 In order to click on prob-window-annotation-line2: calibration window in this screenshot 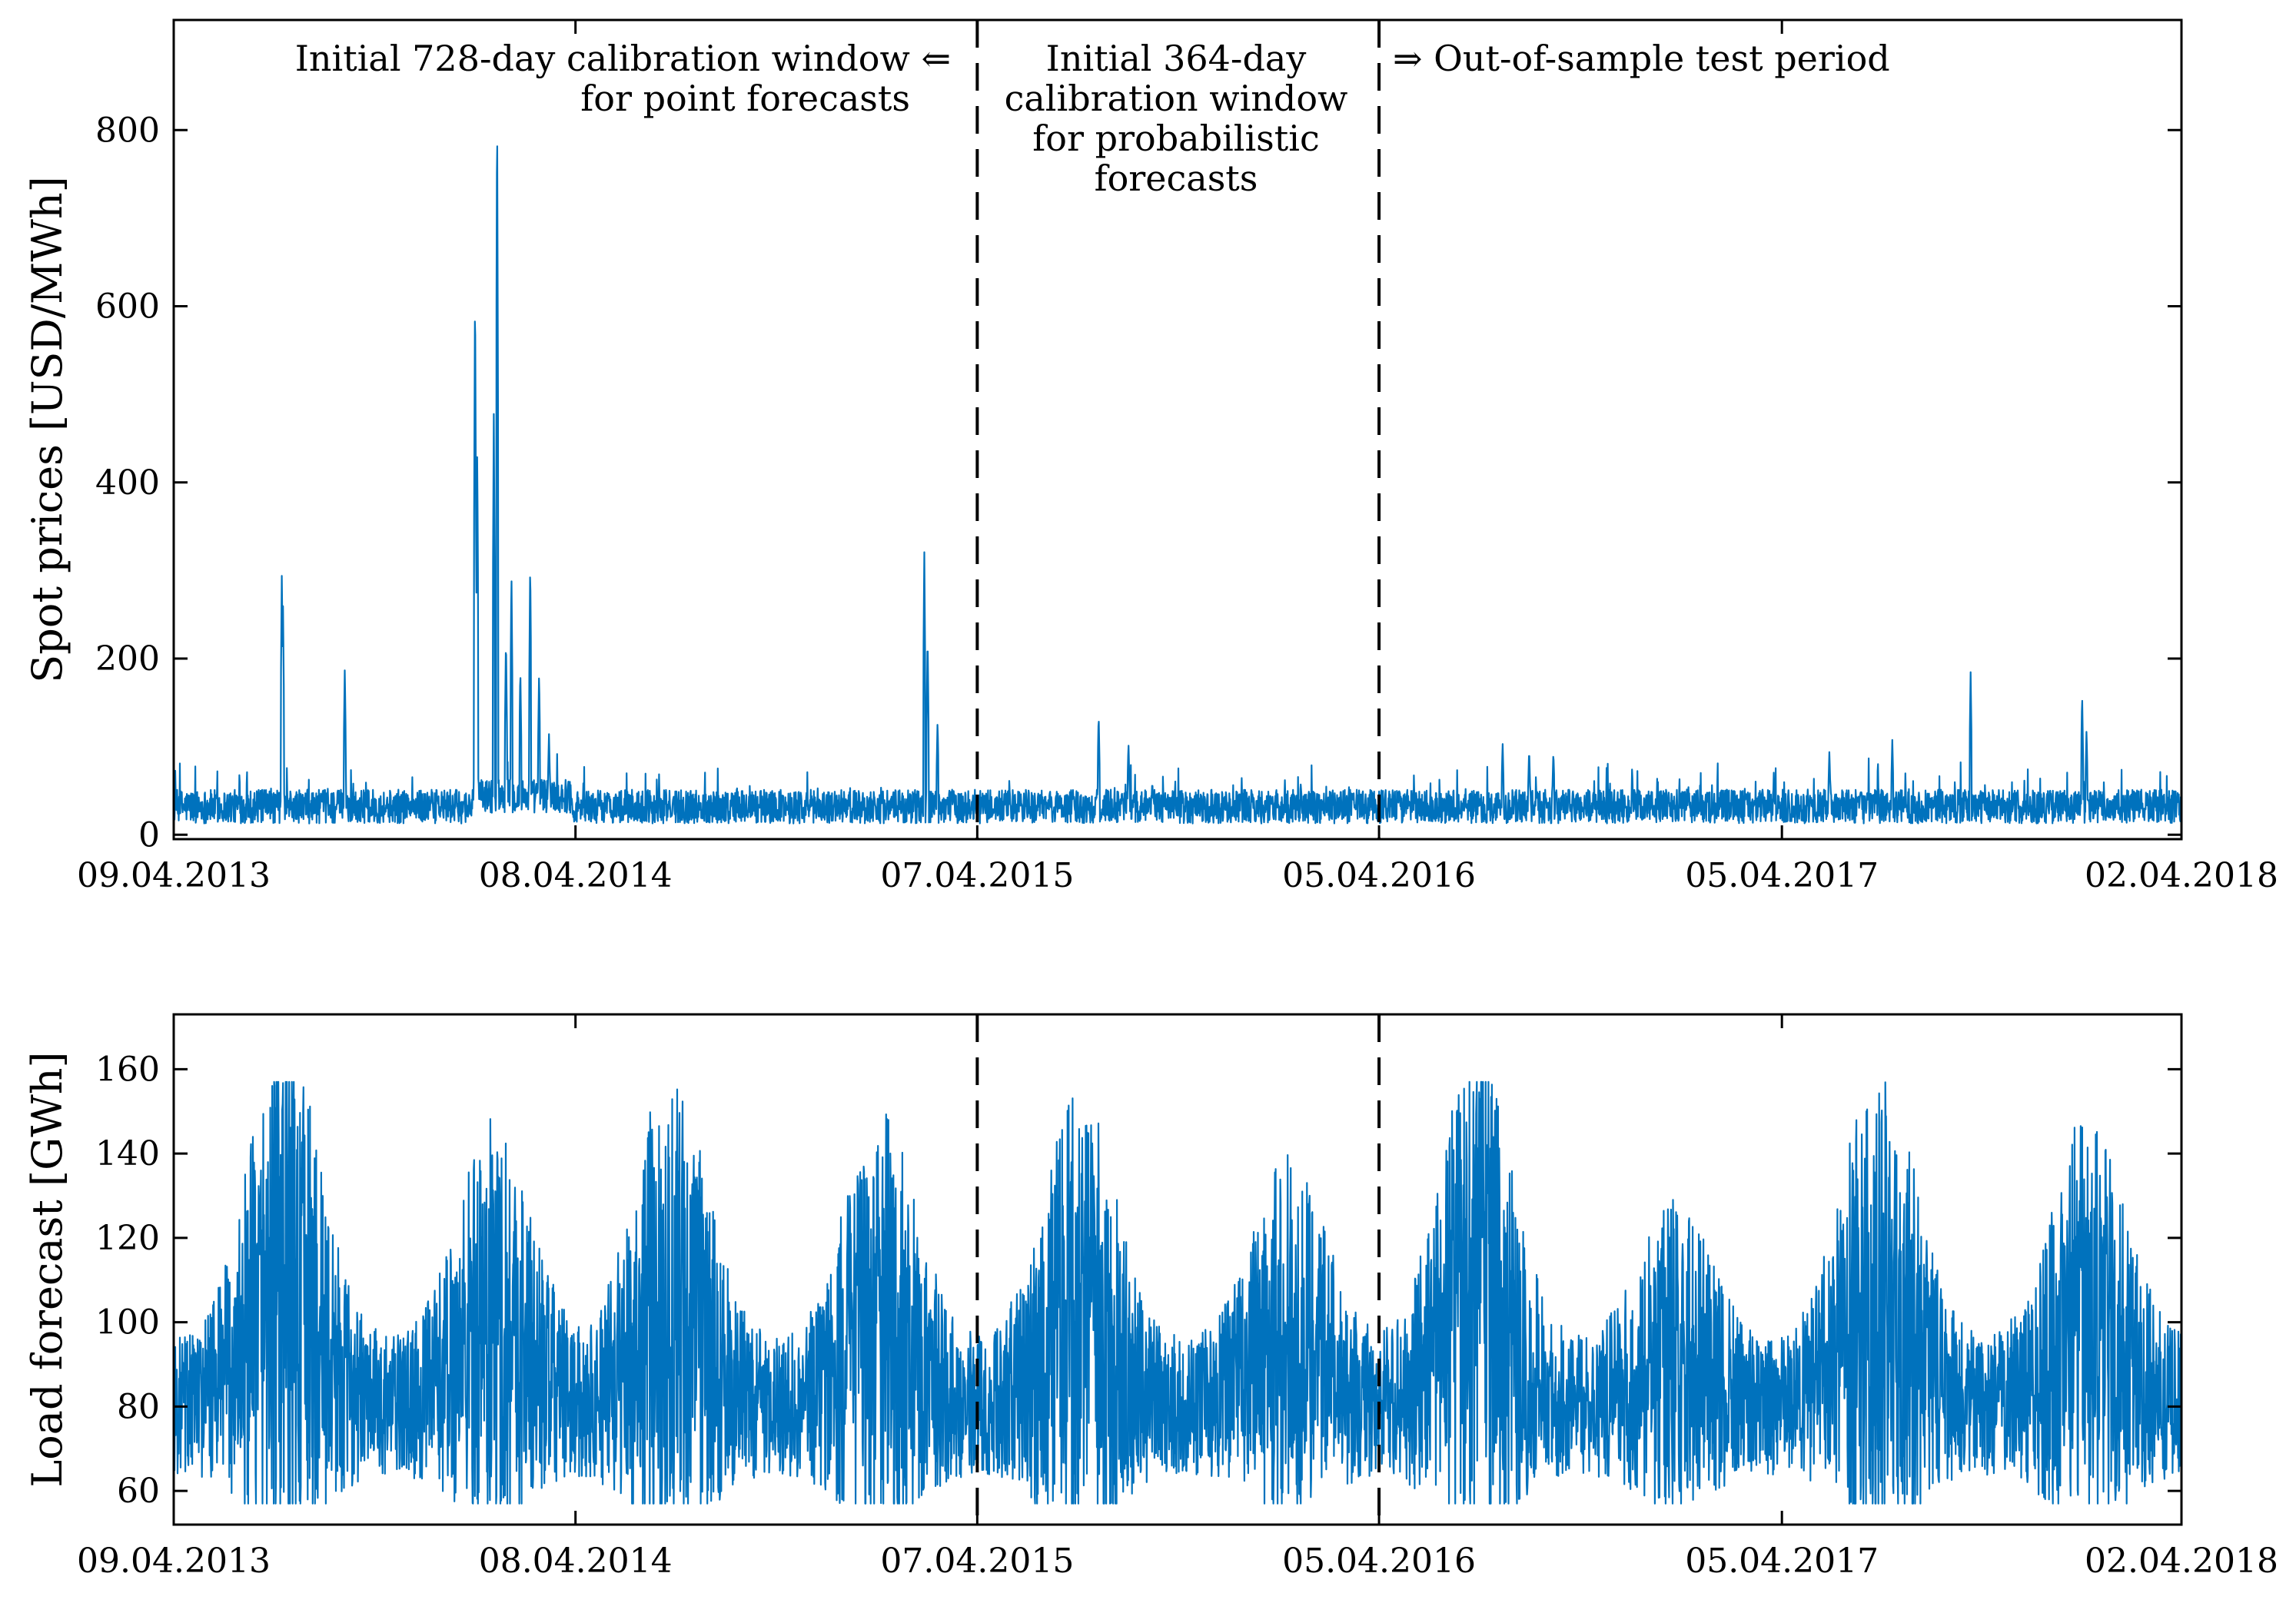, I will do `click(1176, 98)`.